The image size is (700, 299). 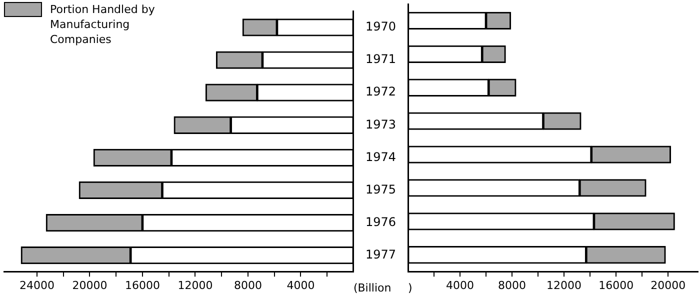 I want to click on y-tick-label: 1977, so click(x=380, y=254).